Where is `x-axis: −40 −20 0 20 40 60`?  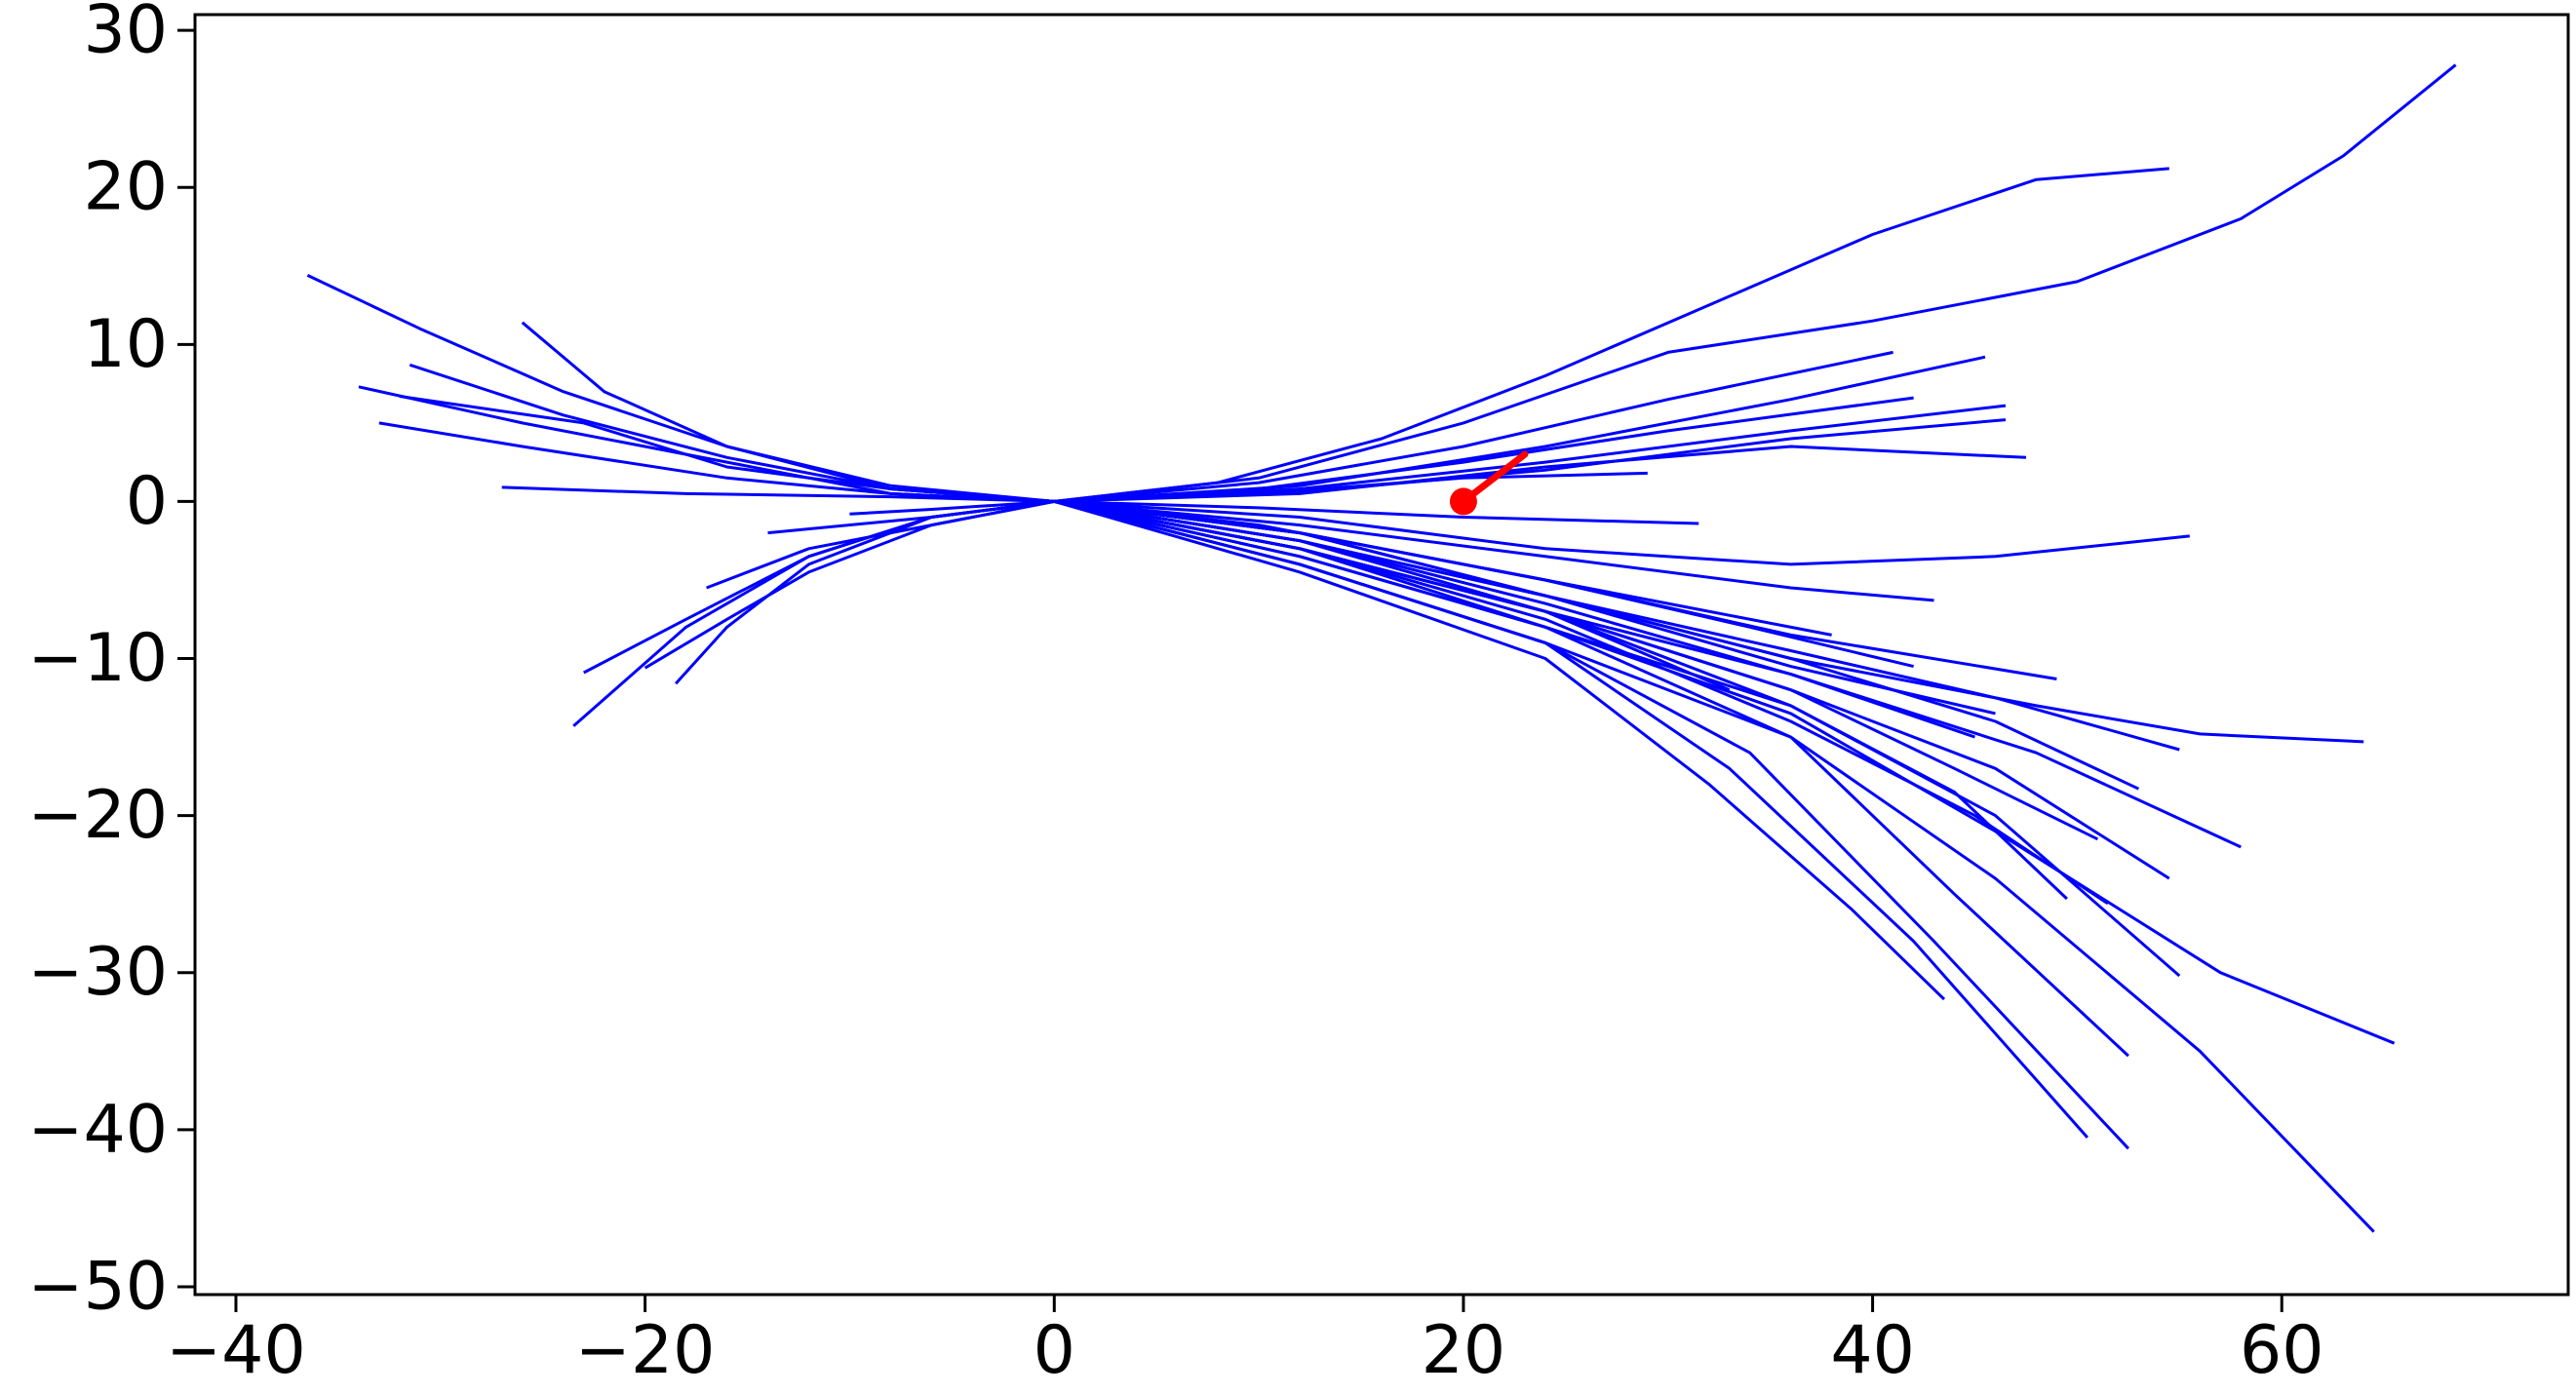 x-axis: −40 −20 0 20 40 60 is located at coordinates (1245, 1342).